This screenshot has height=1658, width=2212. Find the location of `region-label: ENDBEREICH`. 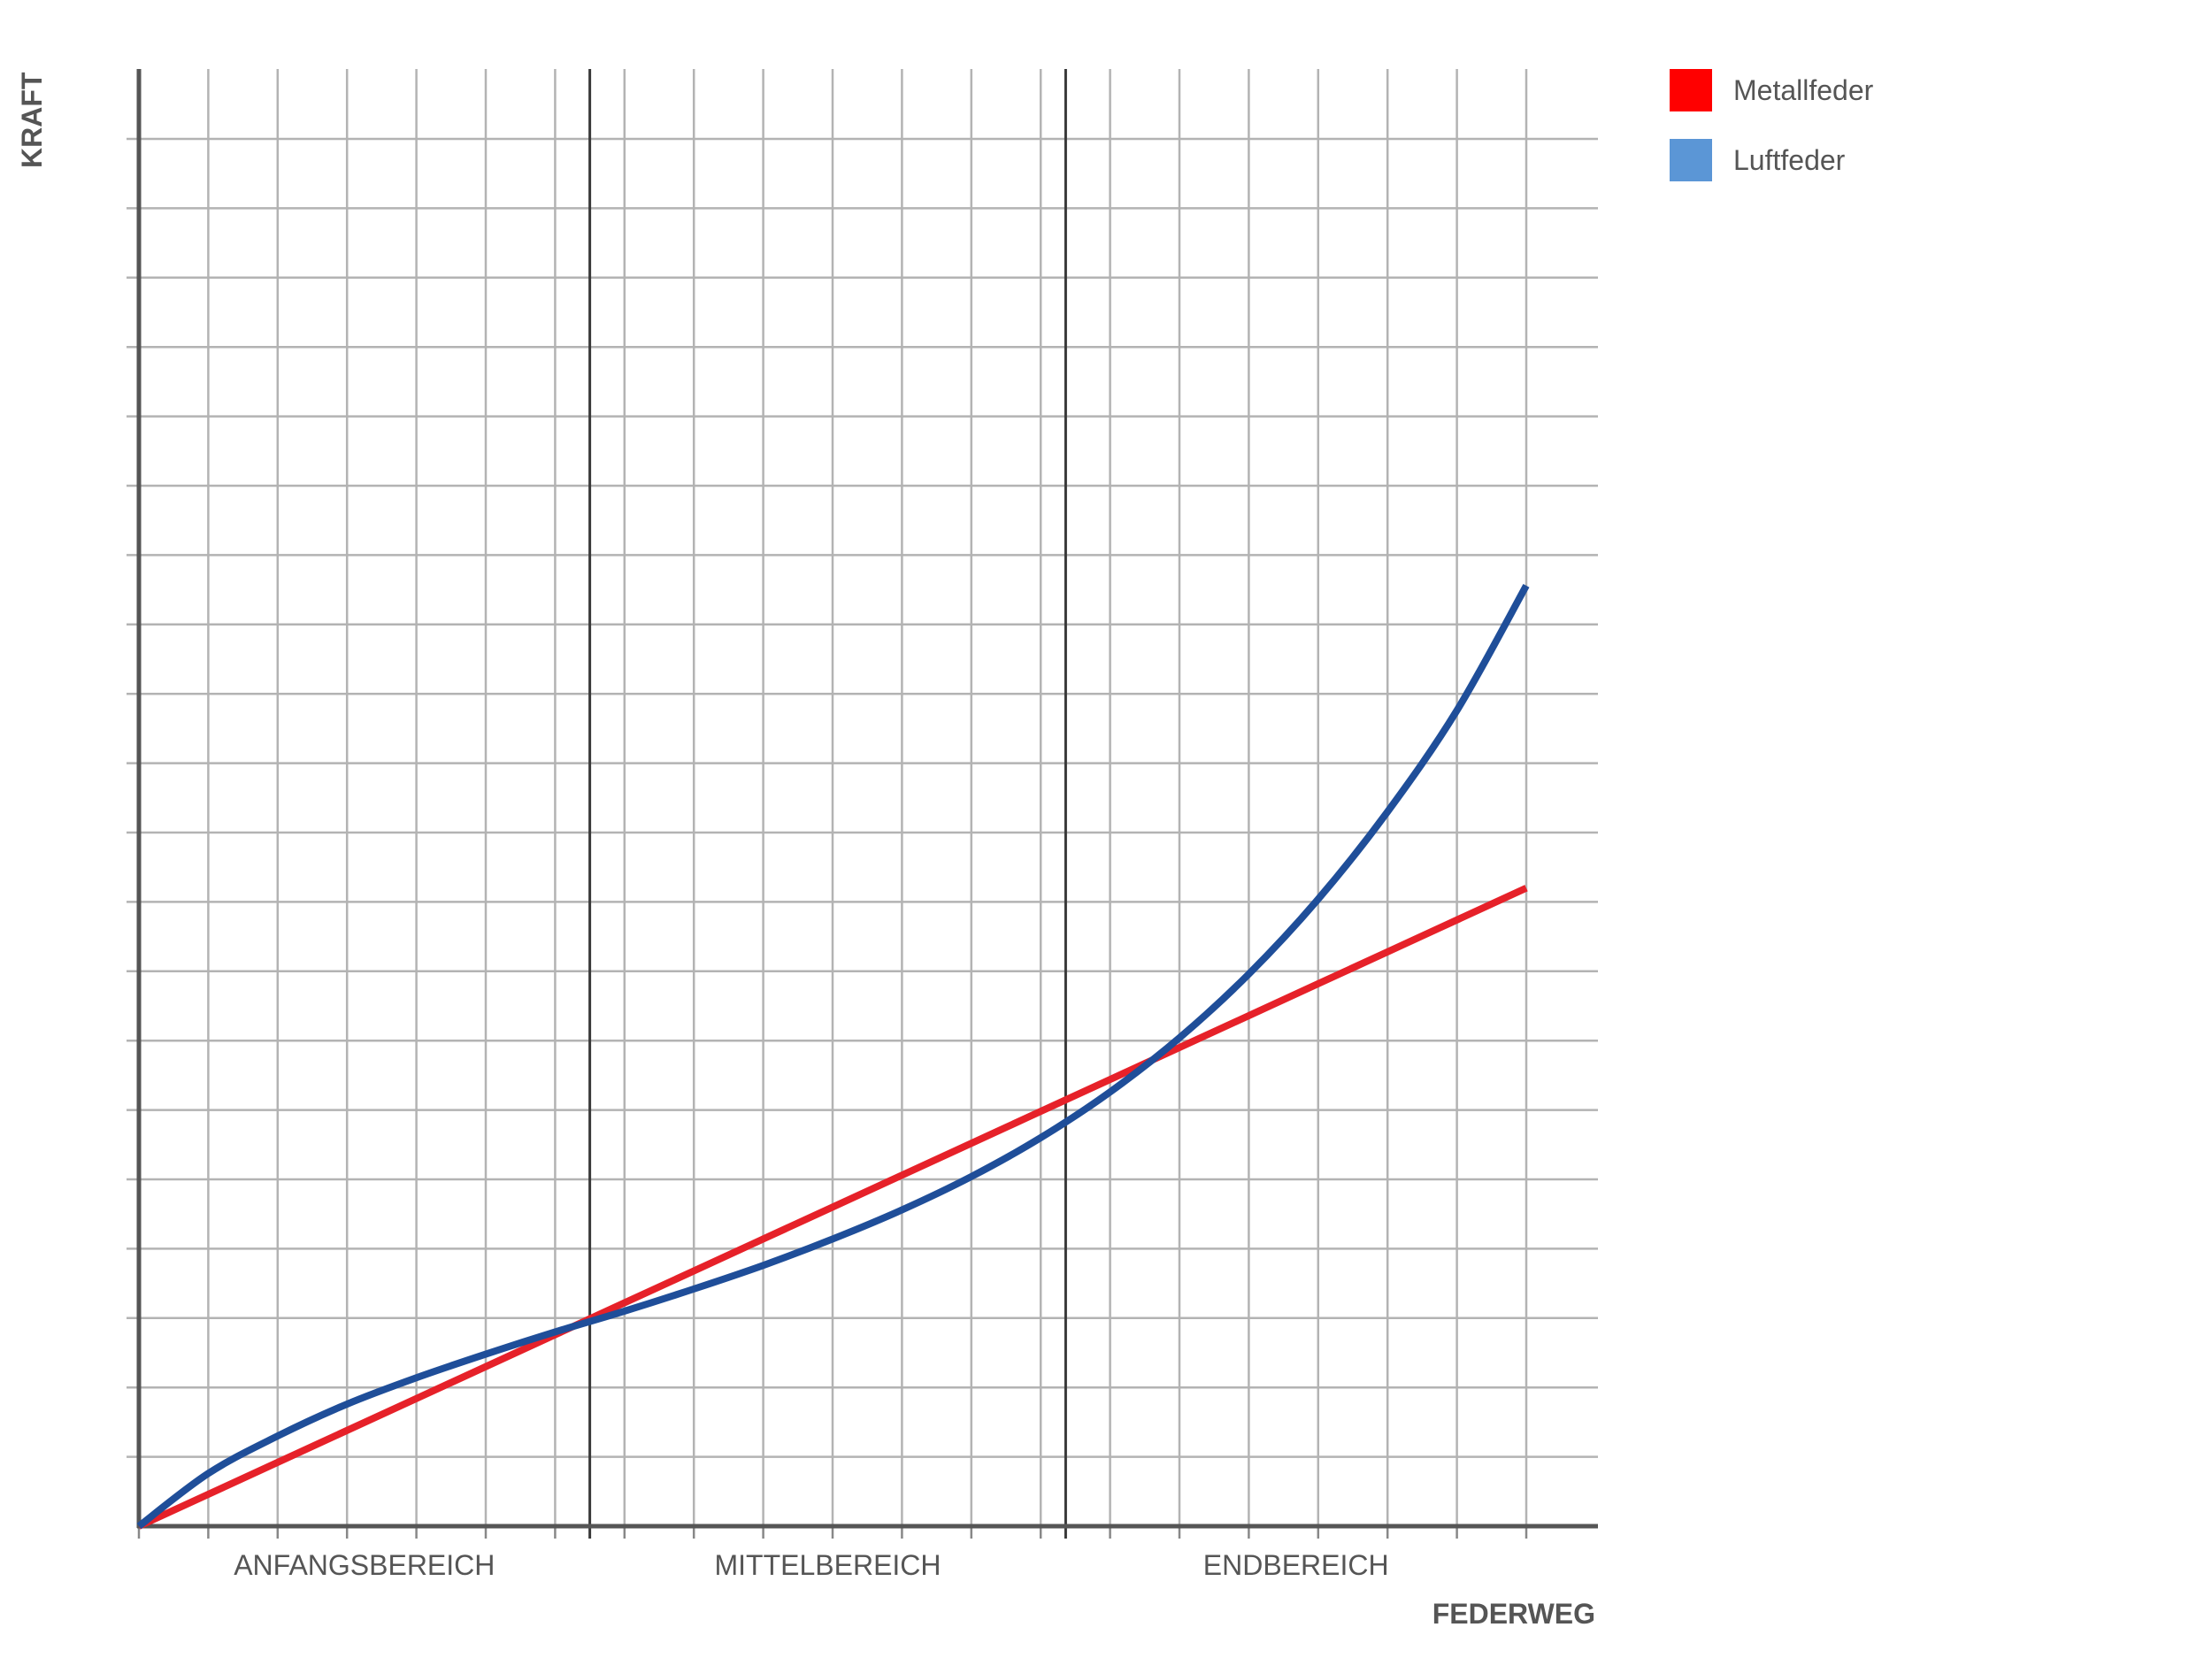

region-label: ENDBEREICH is located at coordinates (1296, 1565).